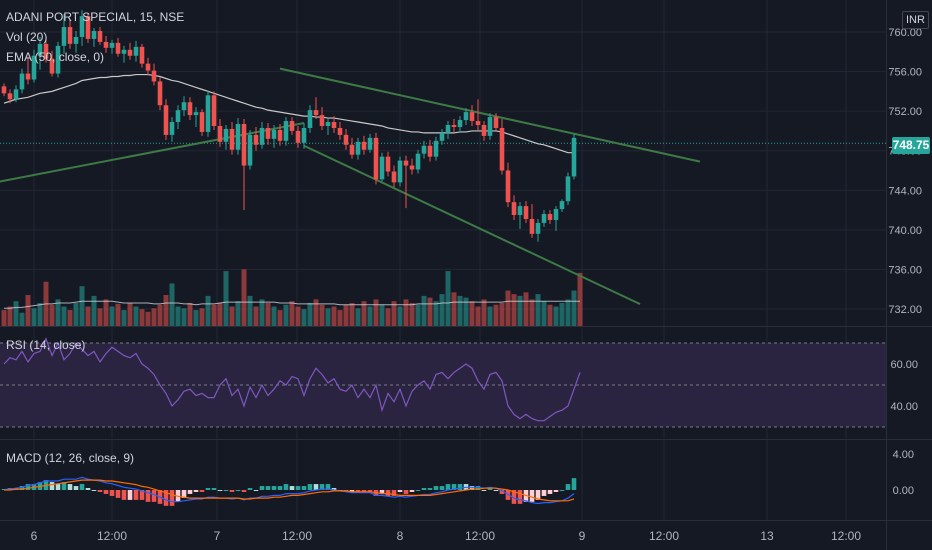 This screenshot has height=550, width=932. What do you see at coordinates (152, 153) in the screenshot?
I see `trendline` at bounding box center [152, 153].